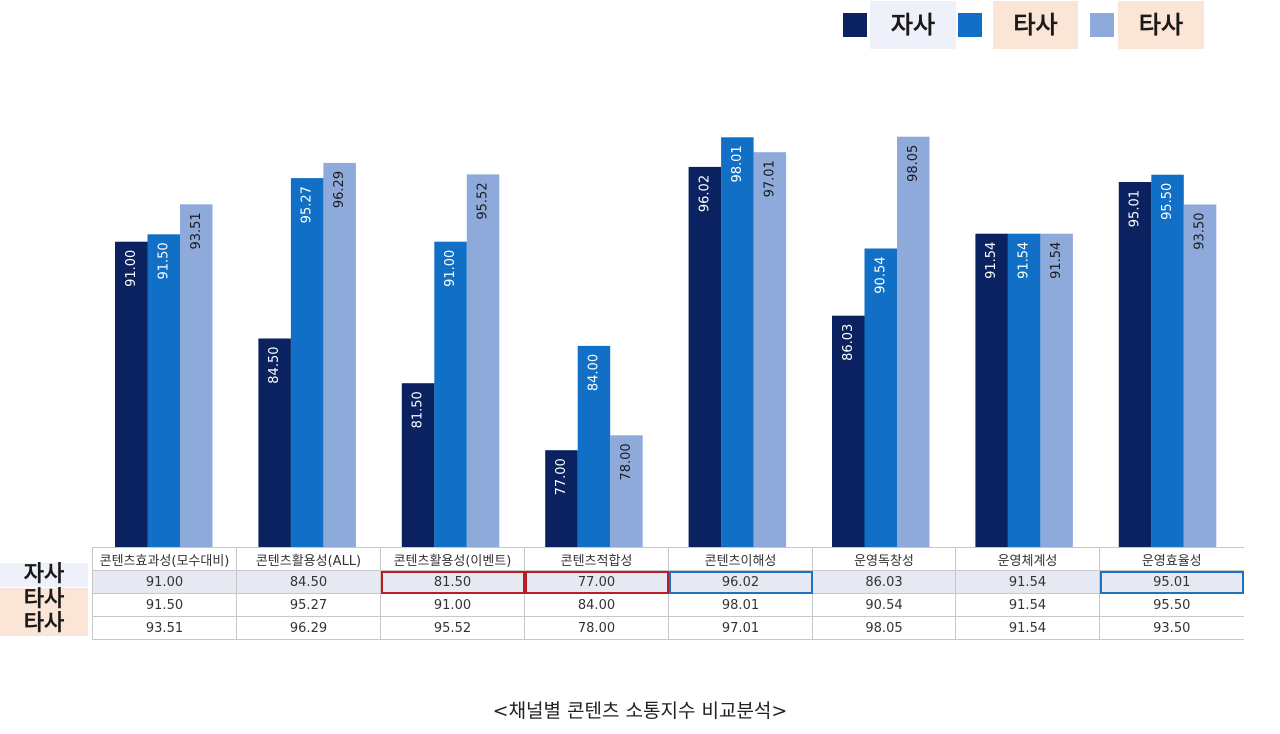 Image resolution: width=1280 pixels, height=734 pixels. Describe the element at coordinates (596, 582) in the screenshot. I see `table-cell-series-1-4: 77.00` at that location.